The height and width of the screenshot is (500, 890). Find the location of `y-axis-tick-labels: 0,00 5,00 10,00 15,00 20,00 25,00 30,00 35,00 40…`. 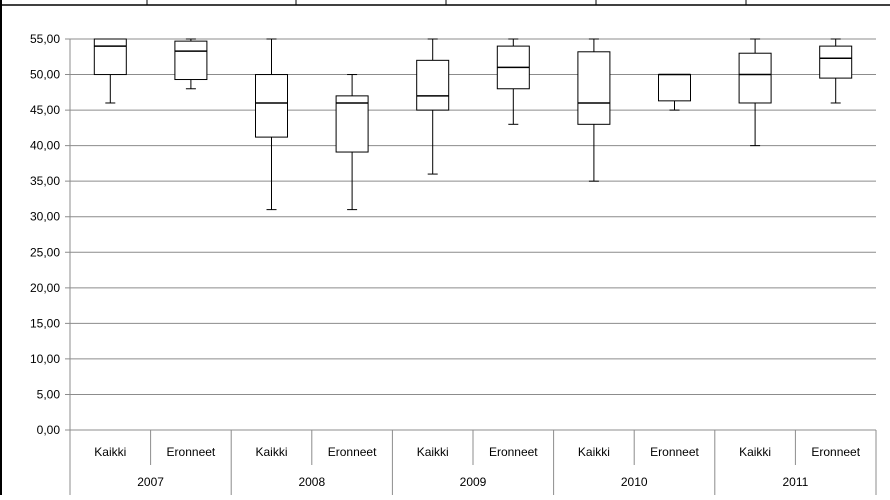

y-axis-tick-labels: 0,00 5,00 10,00 15,00 20,00 25,00 30,00 35,00 40… is located at coordinates (45, 234).